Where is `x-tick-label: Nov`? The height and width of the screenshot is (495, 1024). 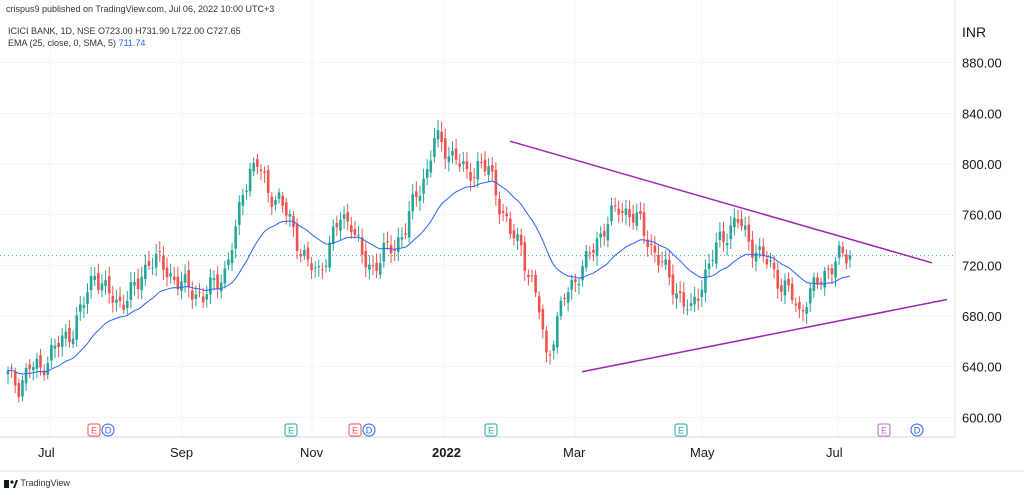
x-tick-label: Nov is located at coordinates (312, 452).